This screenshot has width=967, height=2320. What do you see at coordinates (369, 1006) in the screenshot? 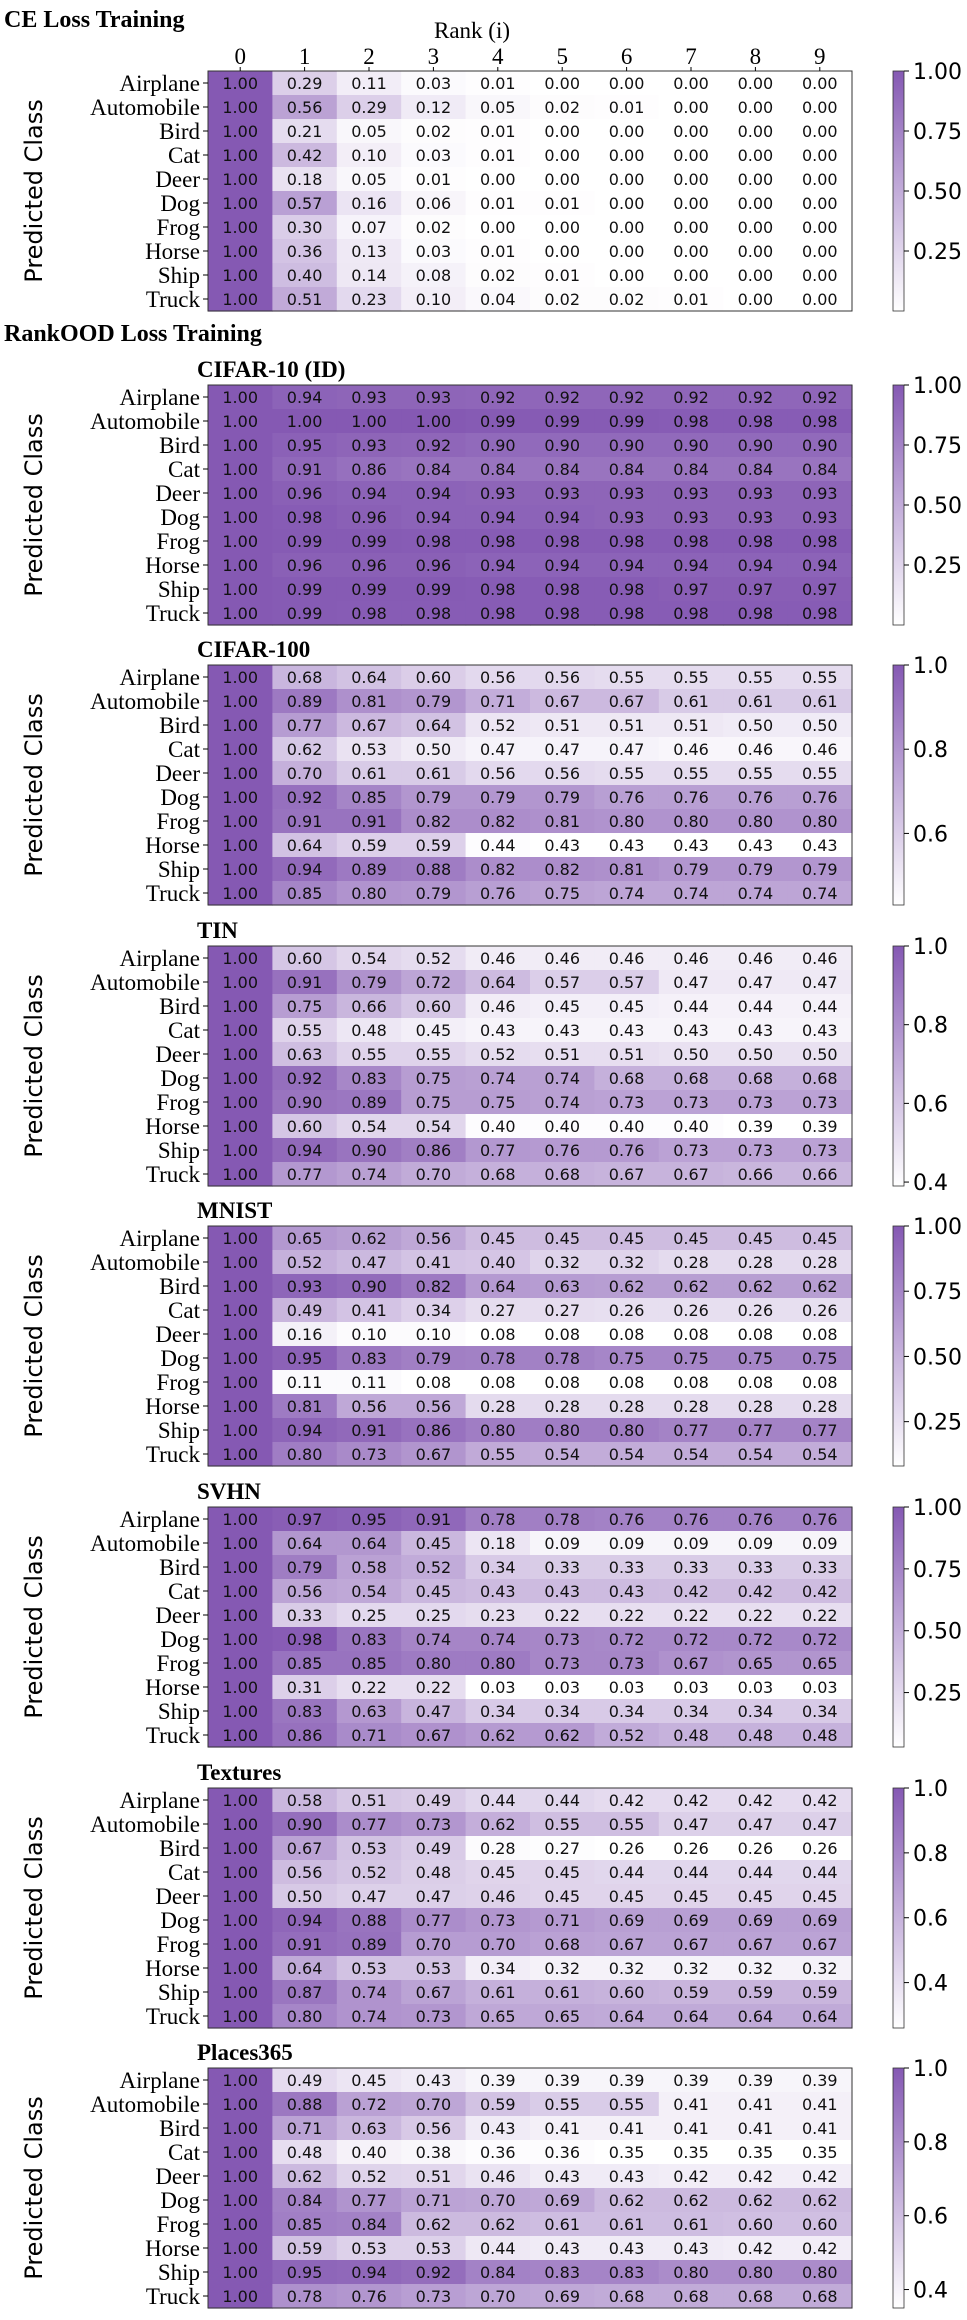
I see `cell-value-label: 0.66` at bounding box center [369, 1006].